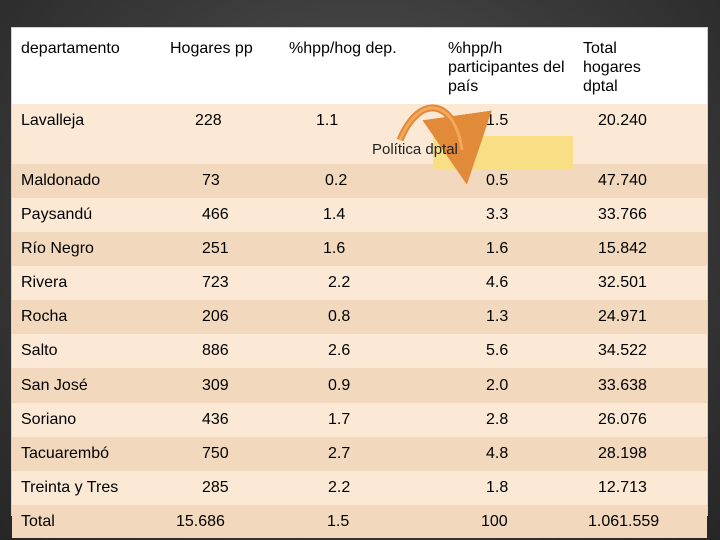  Describe the element at coordinates (622, 385) in the screenshot. I see `cell-total-hogares: 33.638` at that location.